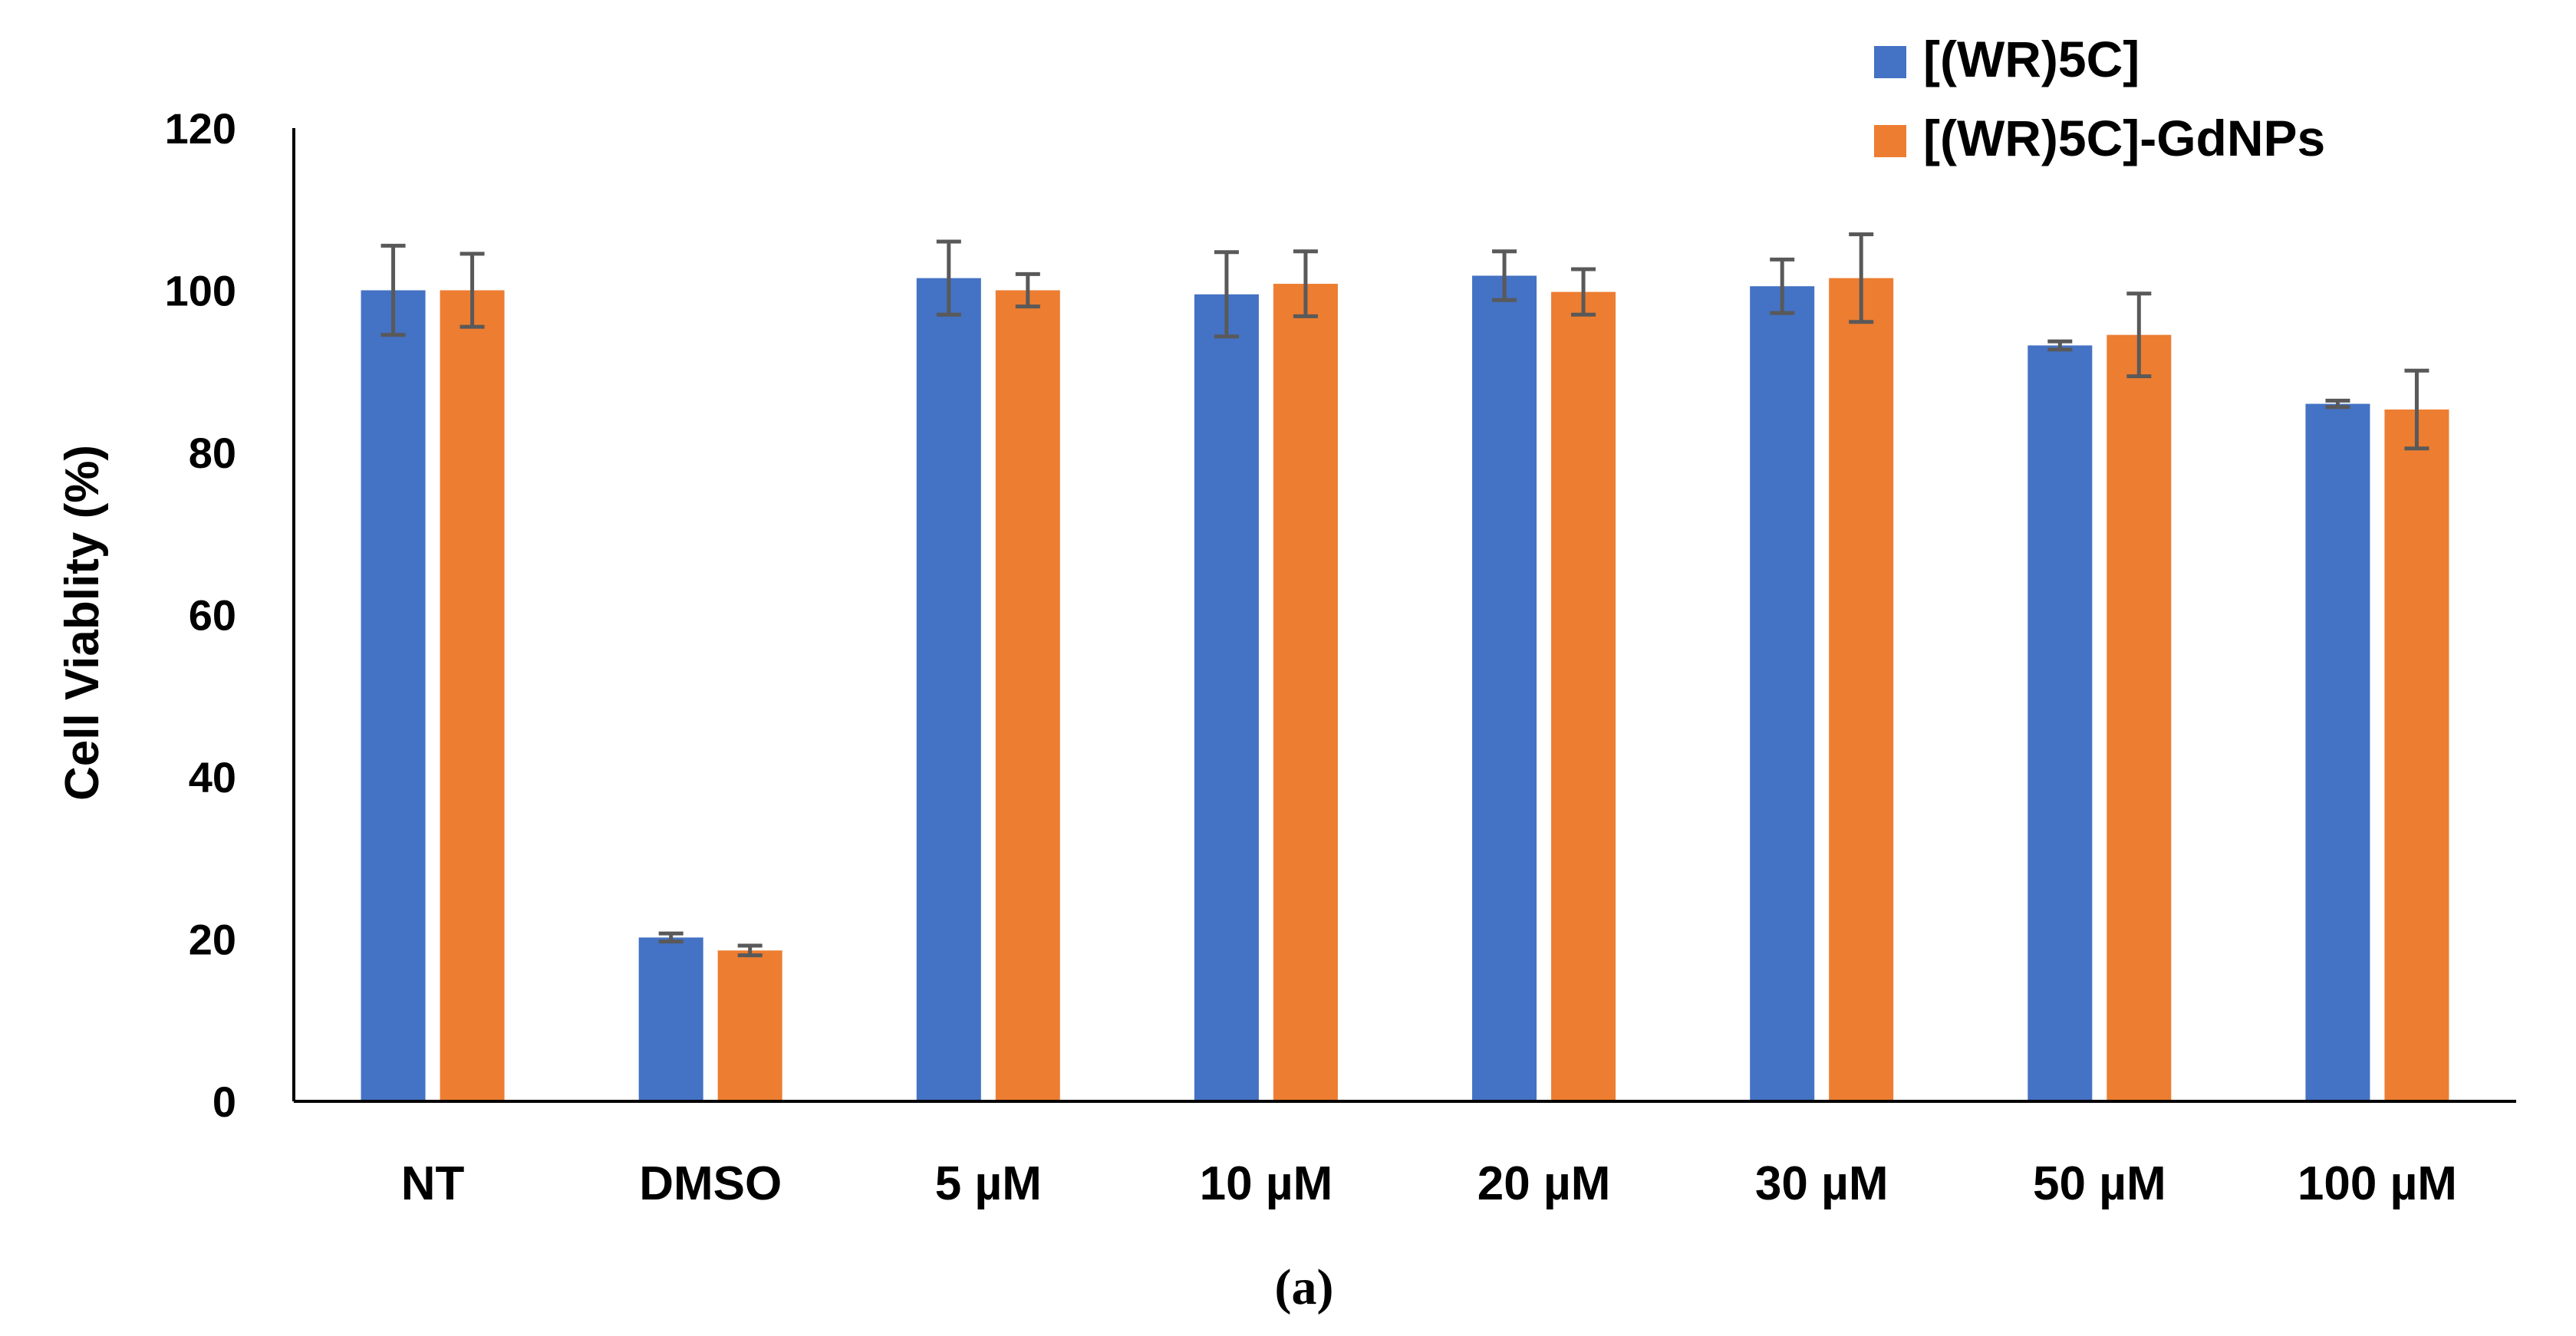 This screenshot has height=1336, width=2576. I want to click on x-category-label: DMSO, so click(710, 1183).